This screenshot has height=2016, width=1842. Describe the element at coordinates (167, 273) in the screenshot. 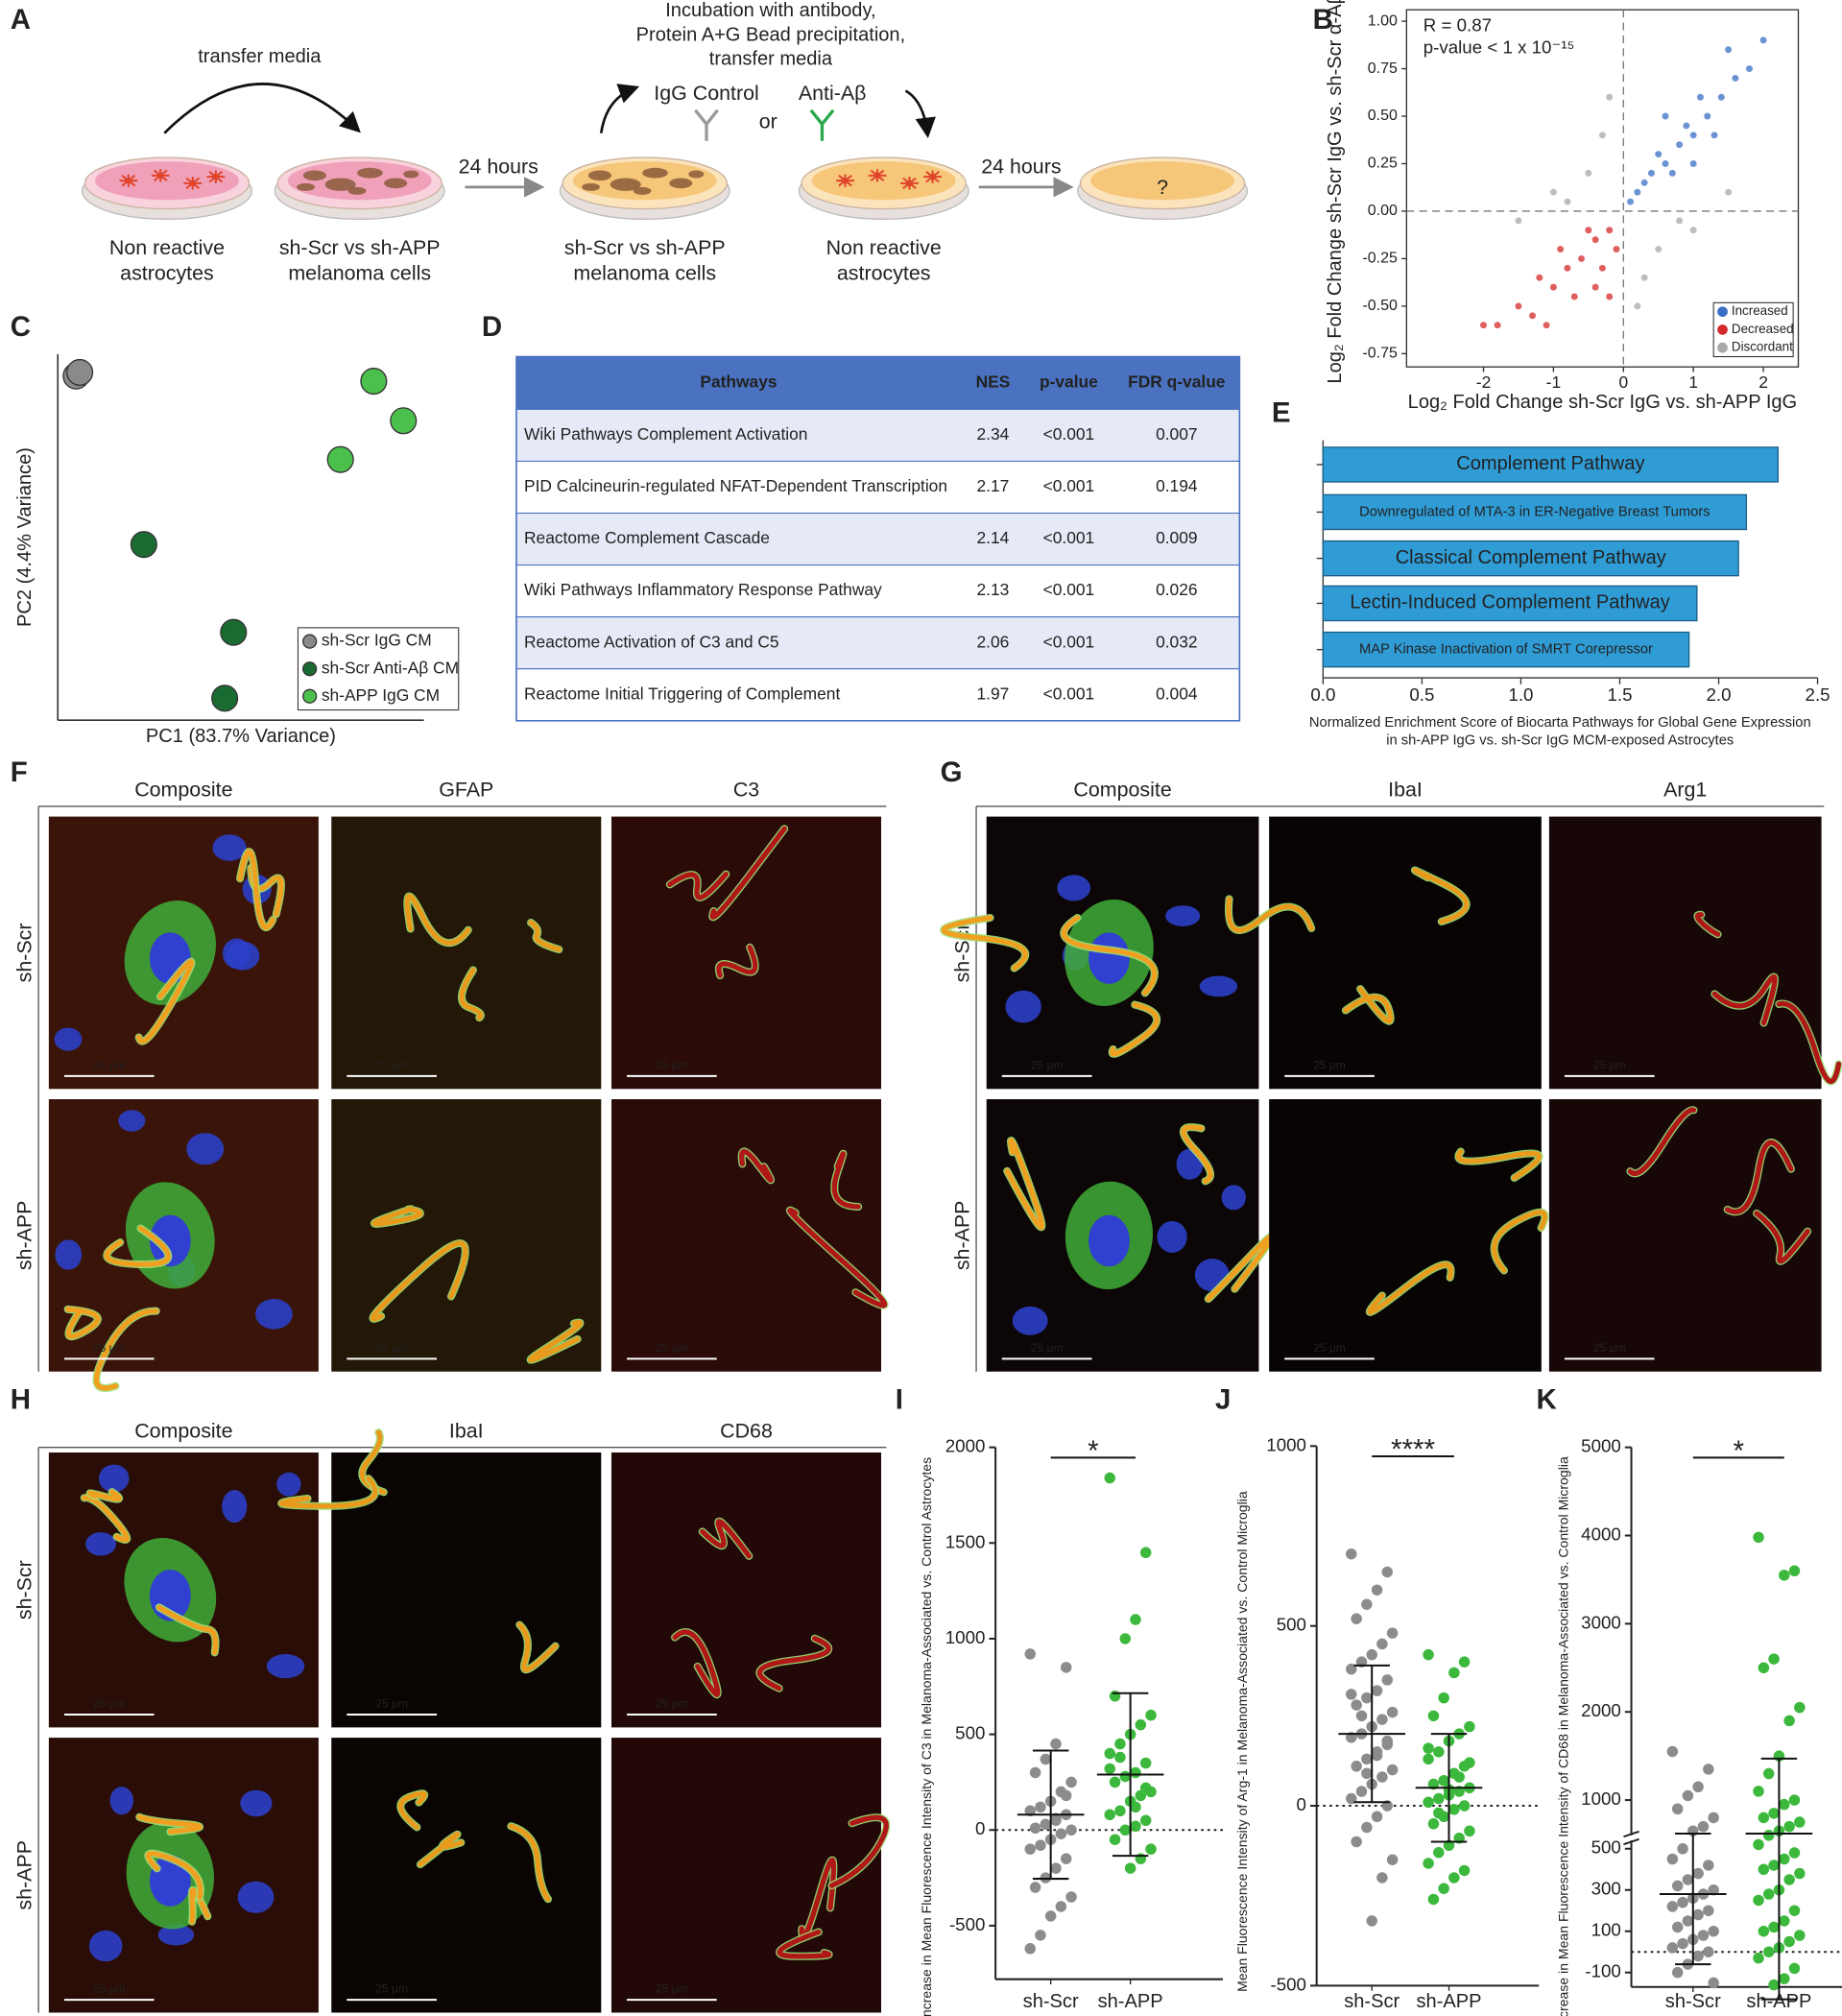

I see `diagram-step-label: astrocytes` at that location.